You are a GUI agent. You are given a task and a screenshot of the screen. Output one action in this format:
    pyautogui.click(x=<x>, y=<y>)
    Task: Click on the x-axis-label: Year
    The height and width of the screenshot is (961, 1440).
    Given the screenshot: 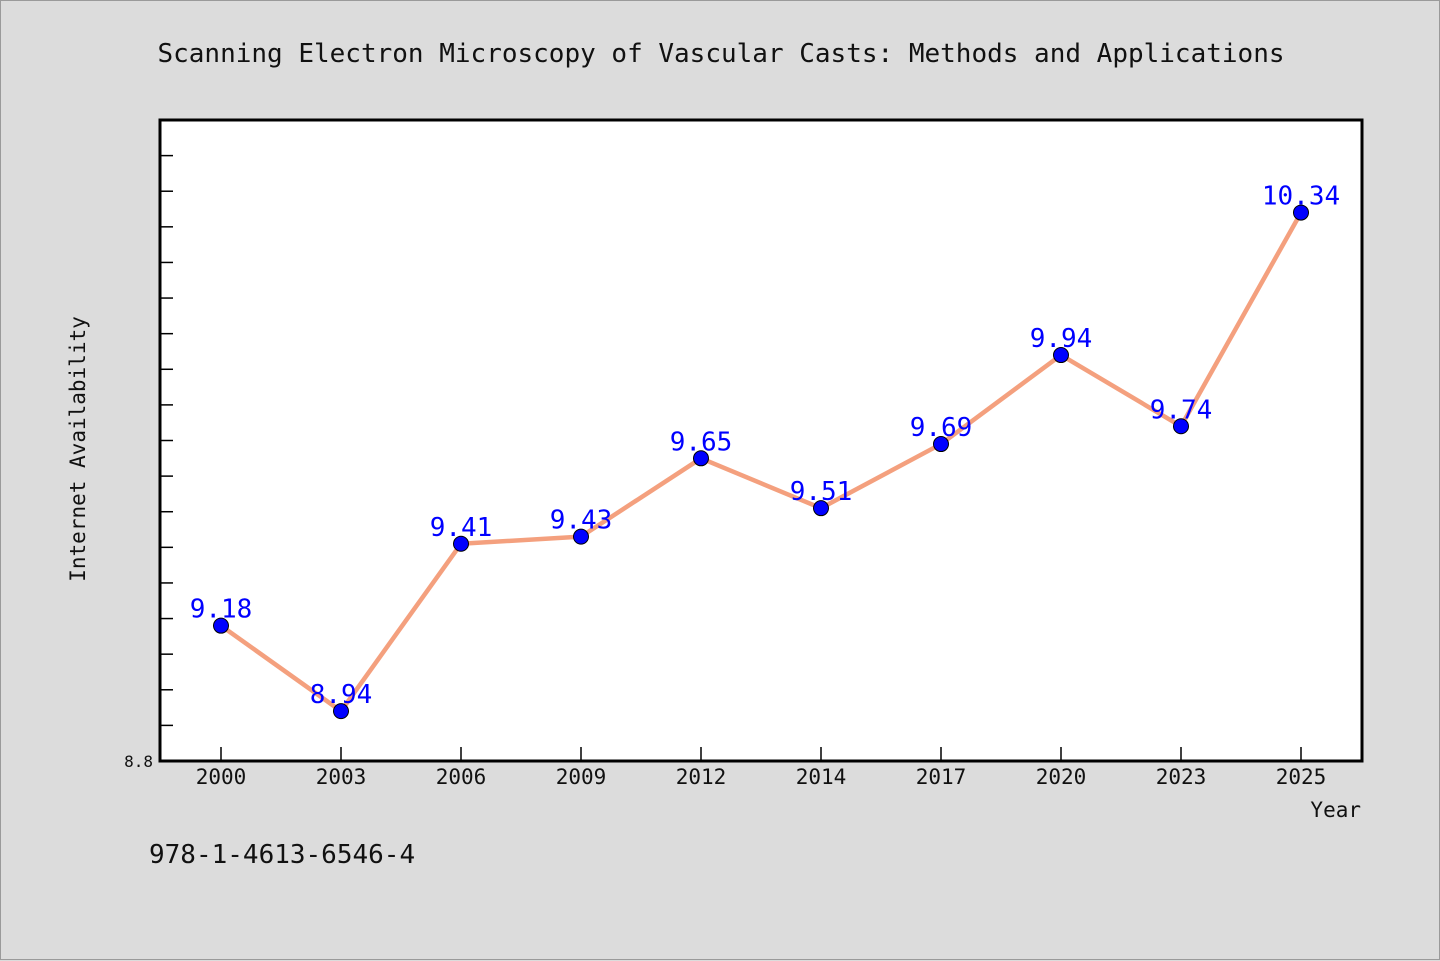 What is the action you would take?
    pyautogui.click(x=1335, y=810)
    